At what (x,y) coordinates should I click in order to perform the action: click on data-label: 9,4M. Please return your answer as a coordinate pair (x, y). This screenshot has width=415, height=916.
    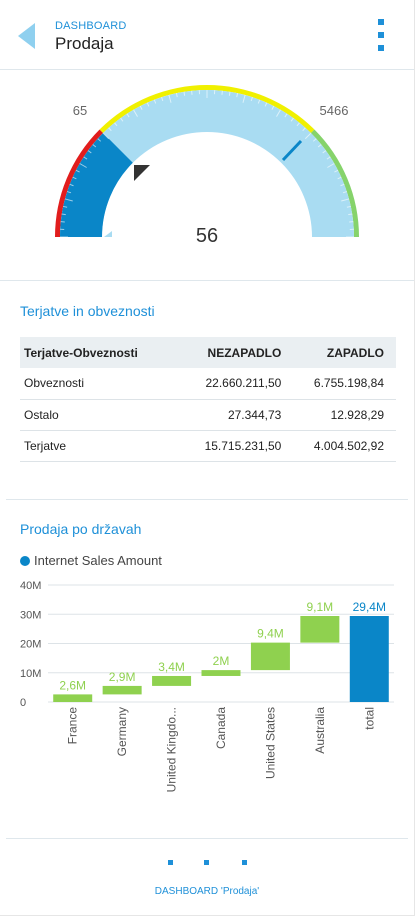
    Looking at the image, I should click on (270, 634).